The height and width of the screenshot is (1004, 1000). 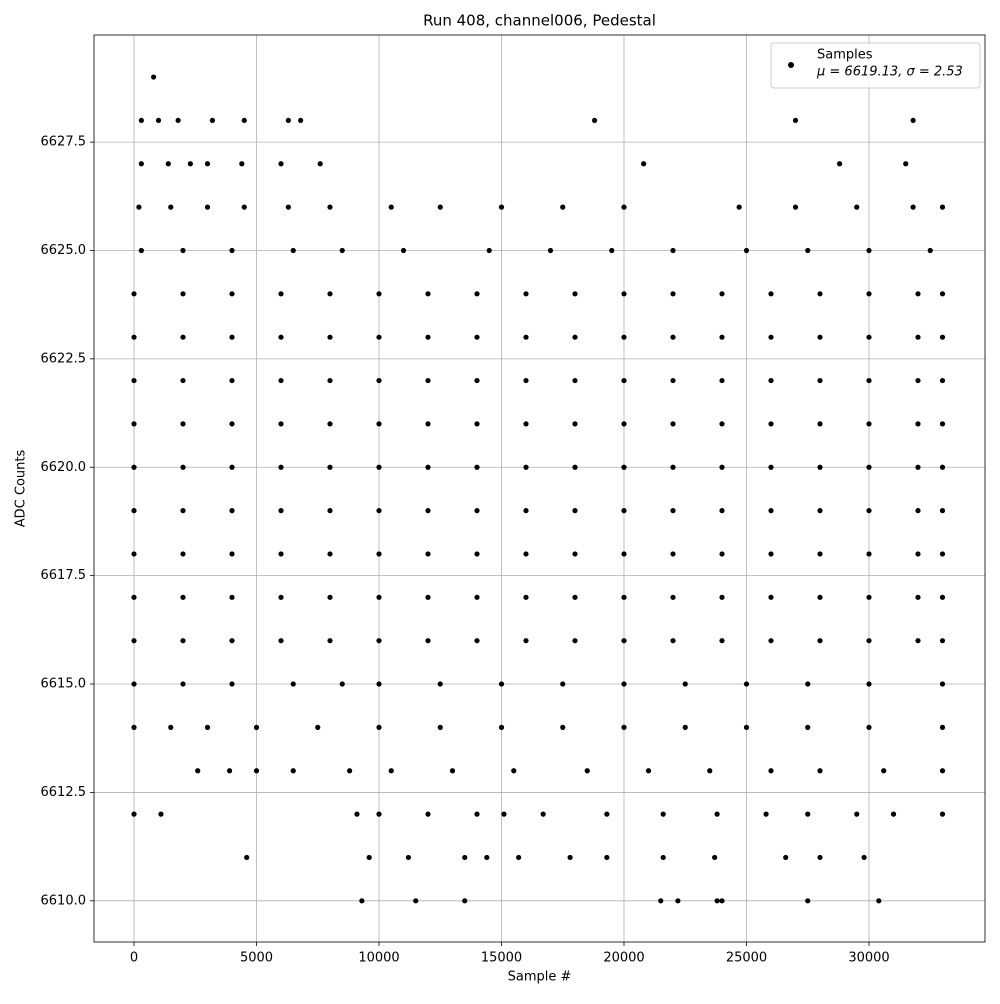 What do you see at coordinates (623, 958) in the screenshot?
I see `x-tick-label: 20000` at bounding box center [623, 958].